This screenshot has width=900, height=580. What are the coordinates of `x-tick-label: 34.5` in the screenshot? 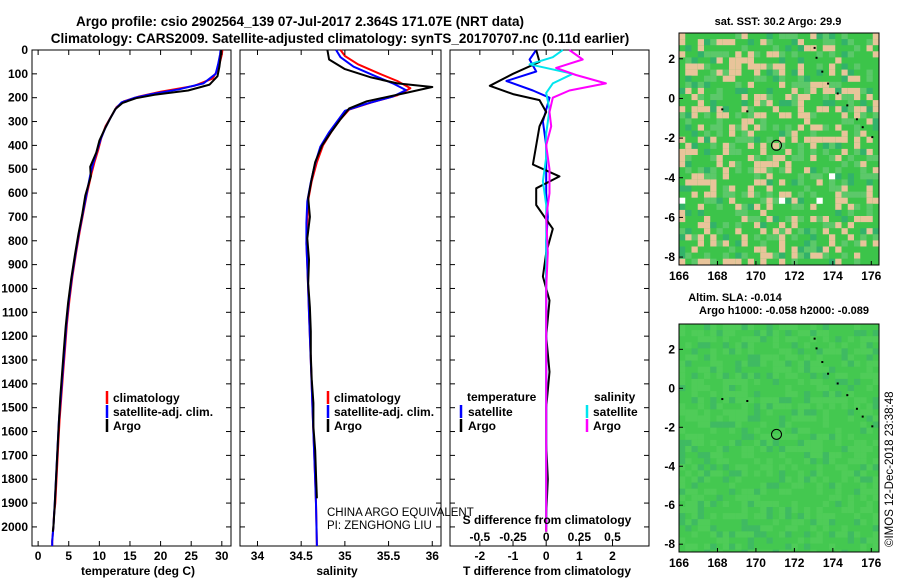 It's located at (301, 556).